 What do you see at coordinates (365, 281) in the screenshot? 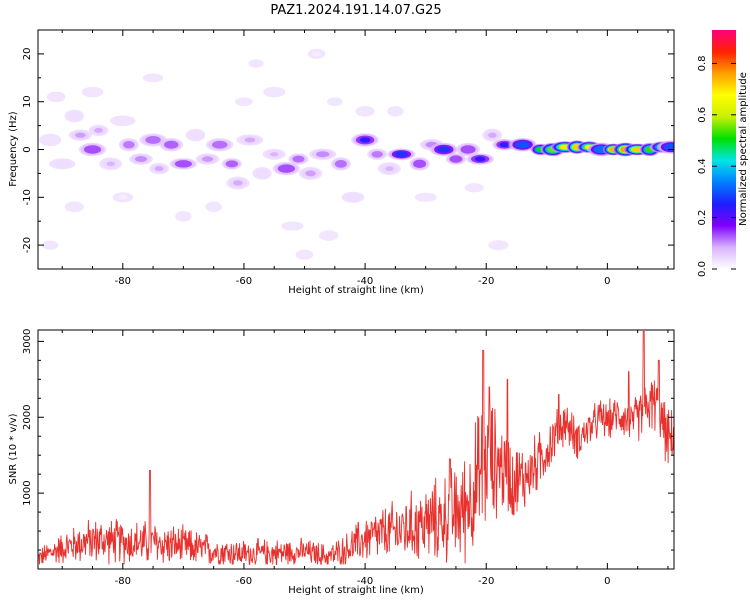
I see `spectrogram-x-tick-label: -40` at bounding box center [365, 281].